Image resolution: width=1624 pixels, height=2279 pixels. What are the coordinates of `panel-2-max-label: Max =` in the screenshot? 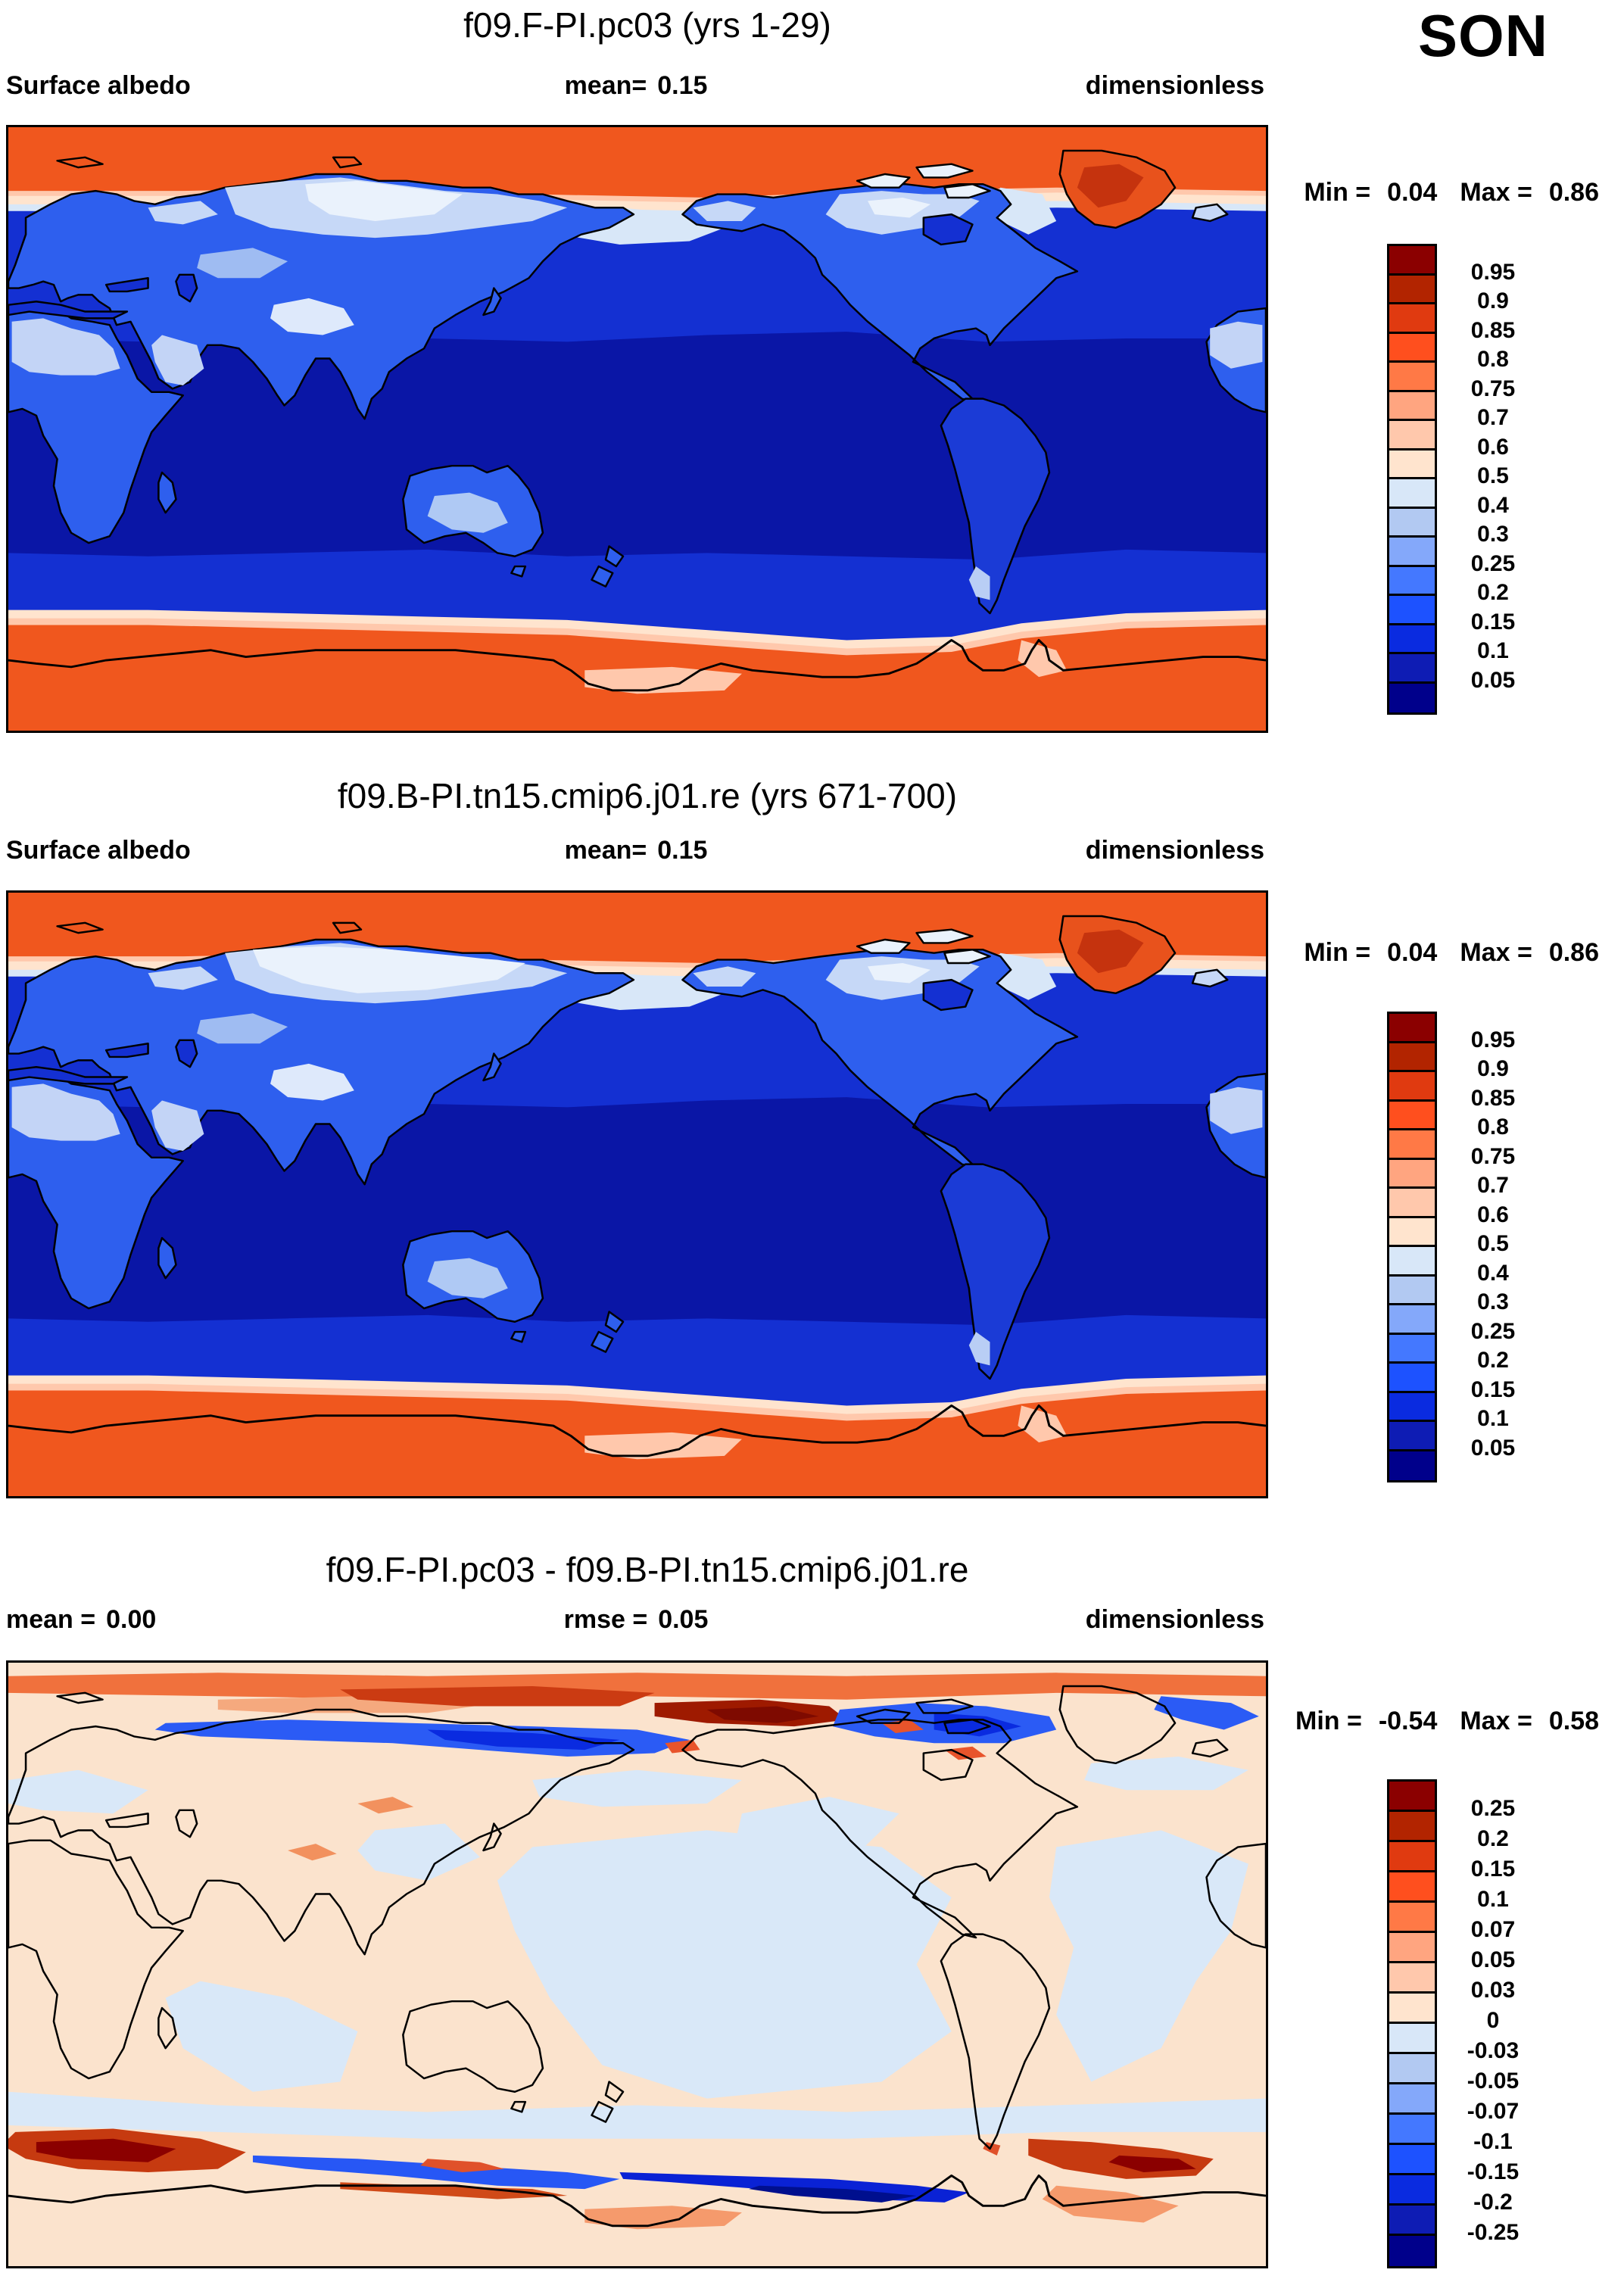 It's located at (1496, 952).